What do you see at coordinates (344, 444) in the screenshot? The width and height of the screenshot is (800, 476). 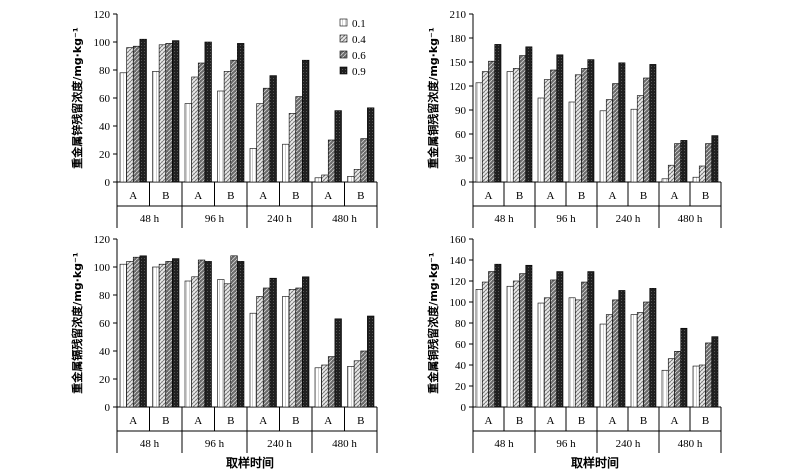 I see `group-label: 480 h` at bounding box center [344, 444].